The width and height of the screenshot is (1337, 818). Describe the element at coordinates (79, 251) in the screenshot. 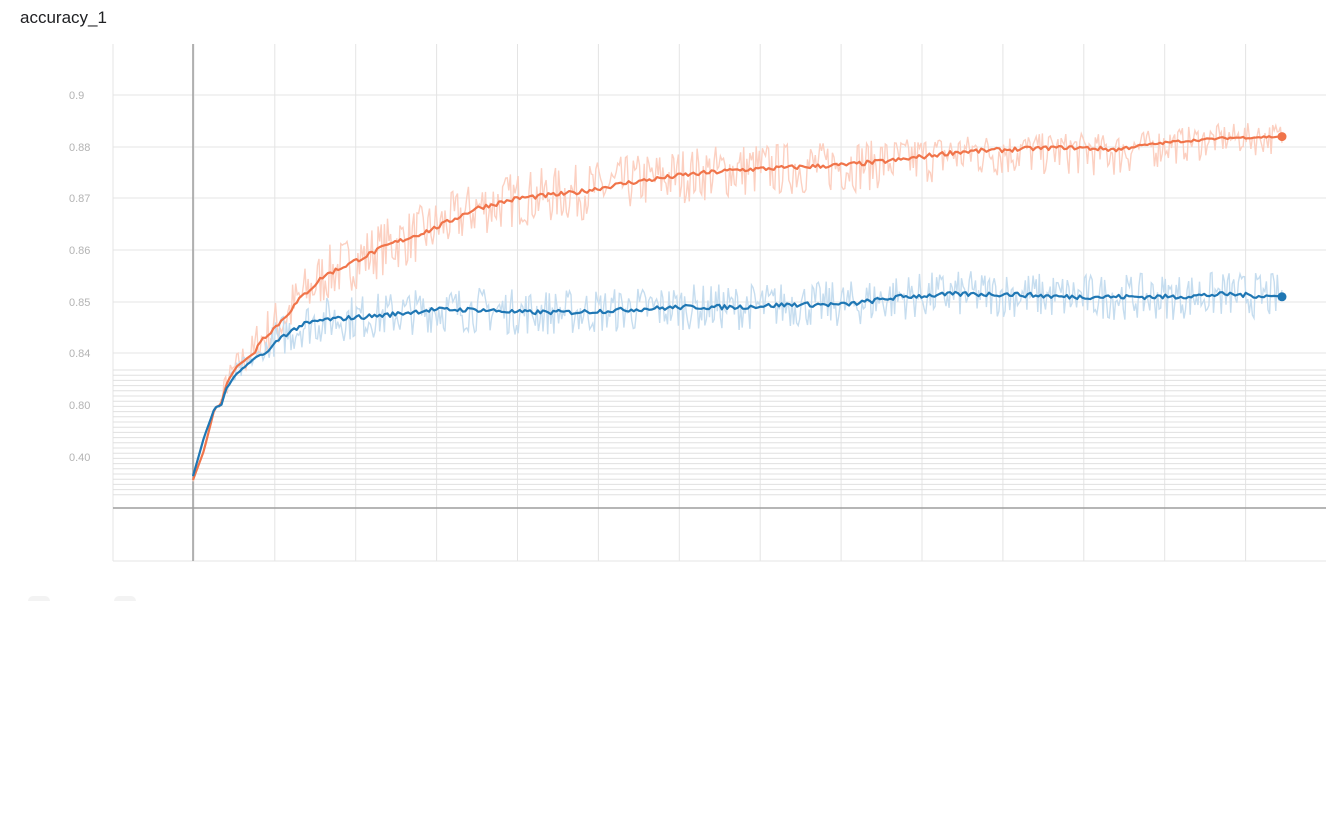

I see `y-tick-label: 0.86` at that location.